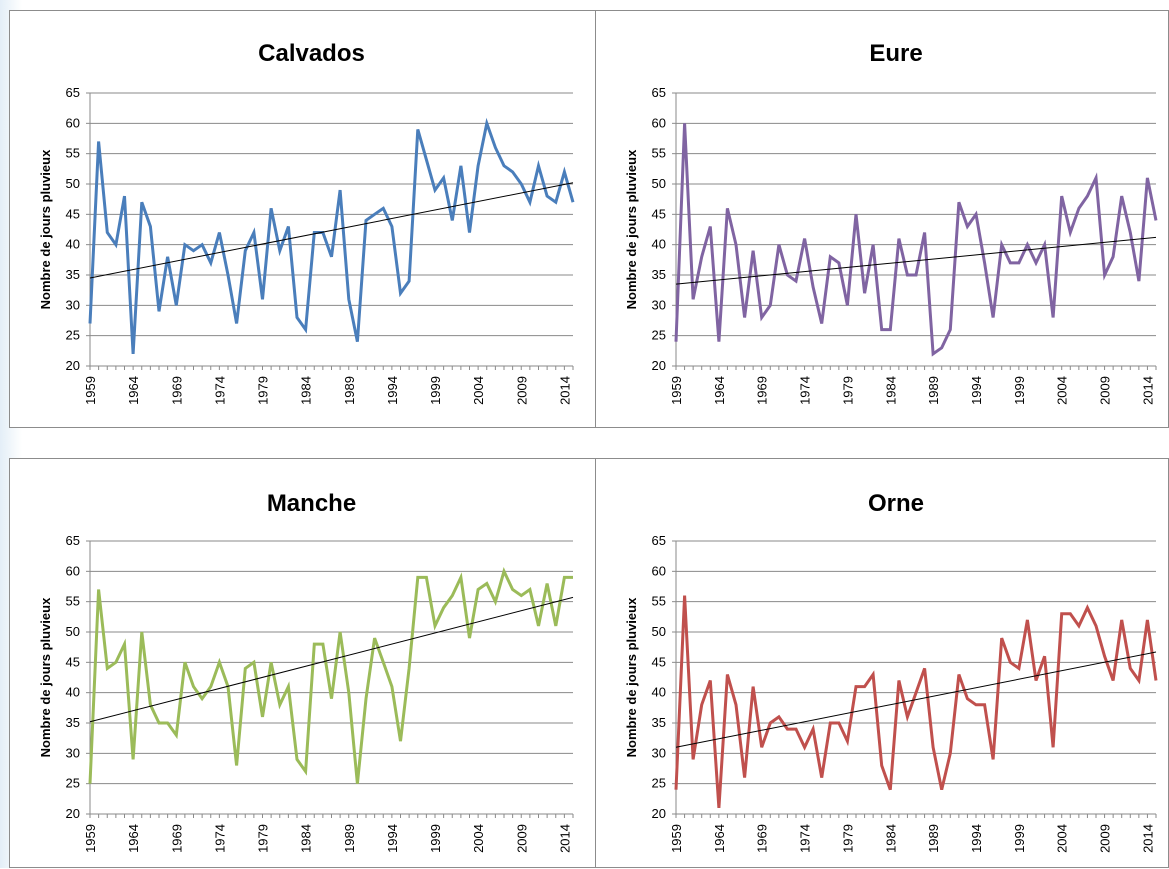 The width and height of the screenshot is (1169, 869). I want to click on chart-title: Calvados, so click(311, 53).